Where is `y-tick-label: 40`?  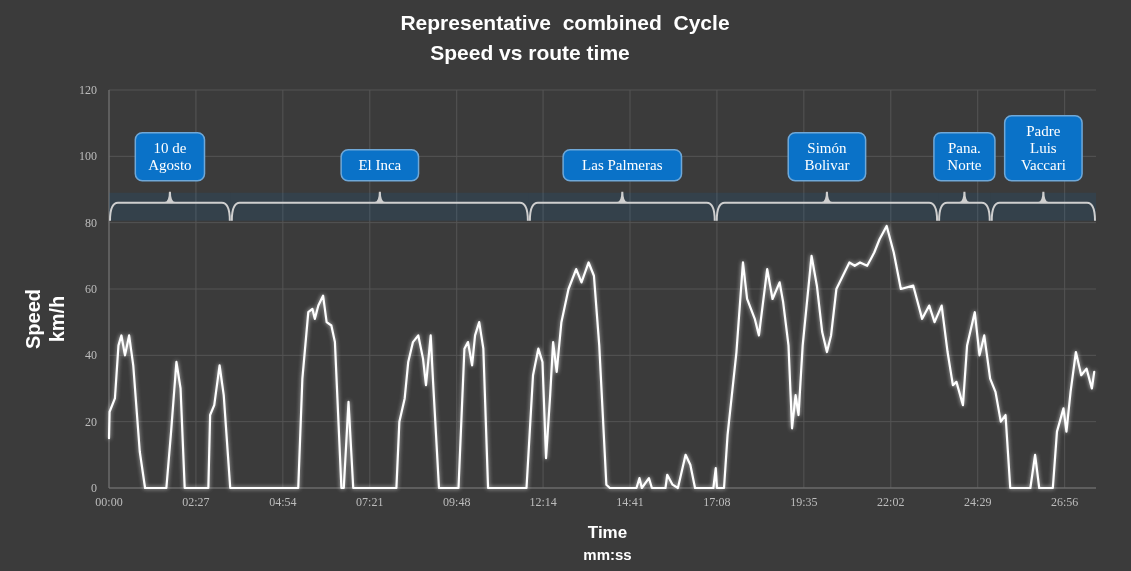
y-tick-label: 40 is located at coordinates (91, 355).